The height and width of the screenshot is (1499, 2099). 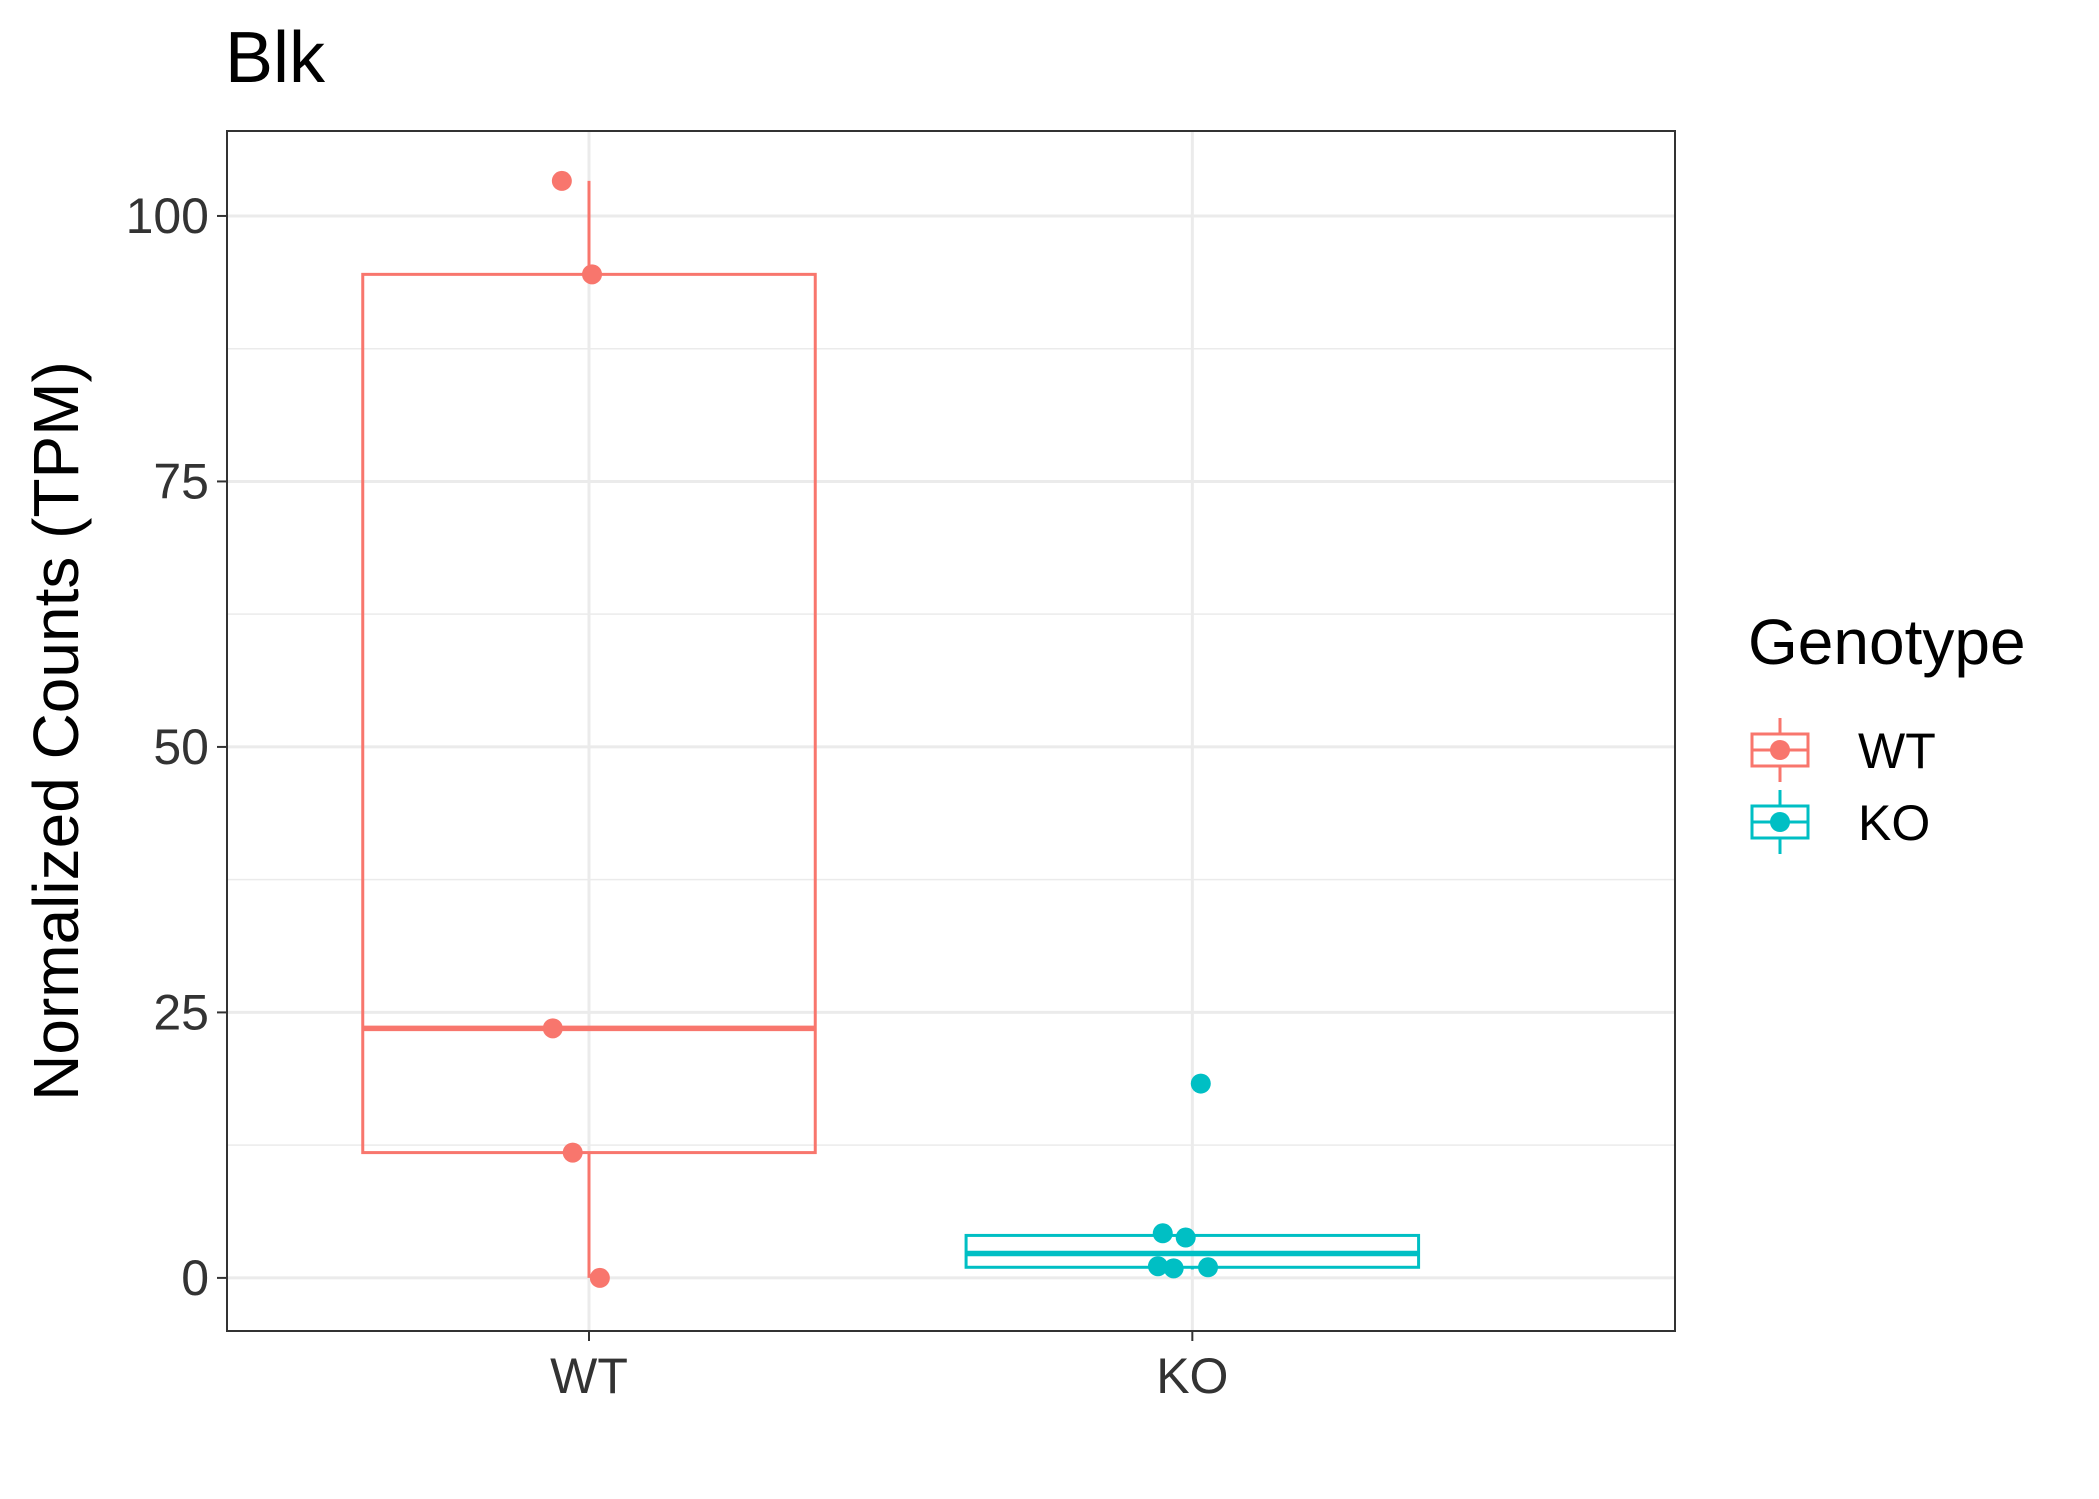 I want to click on legend: WT KO, so click(x=1843, y=786).